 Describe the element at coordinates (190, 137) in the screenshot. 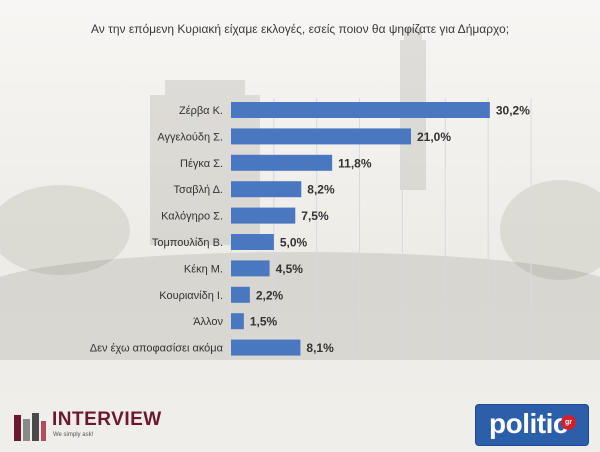

I see `category-label: Αγγελούδη Σ.` at that location.